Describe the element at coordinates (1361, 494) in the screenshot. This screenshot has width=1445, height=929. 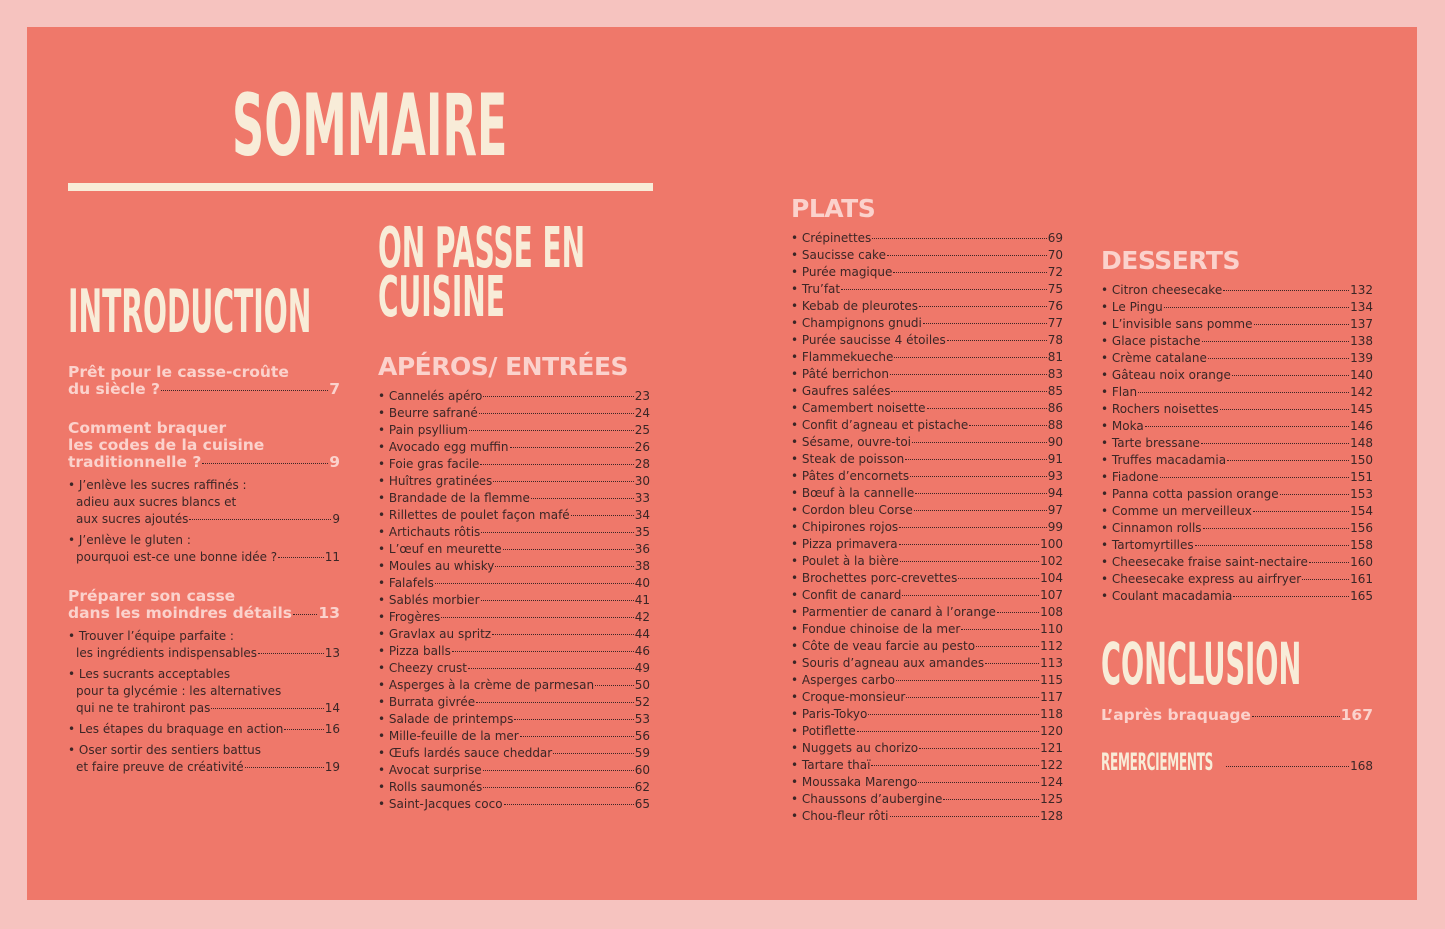
I see `page-number: 153` at that location.